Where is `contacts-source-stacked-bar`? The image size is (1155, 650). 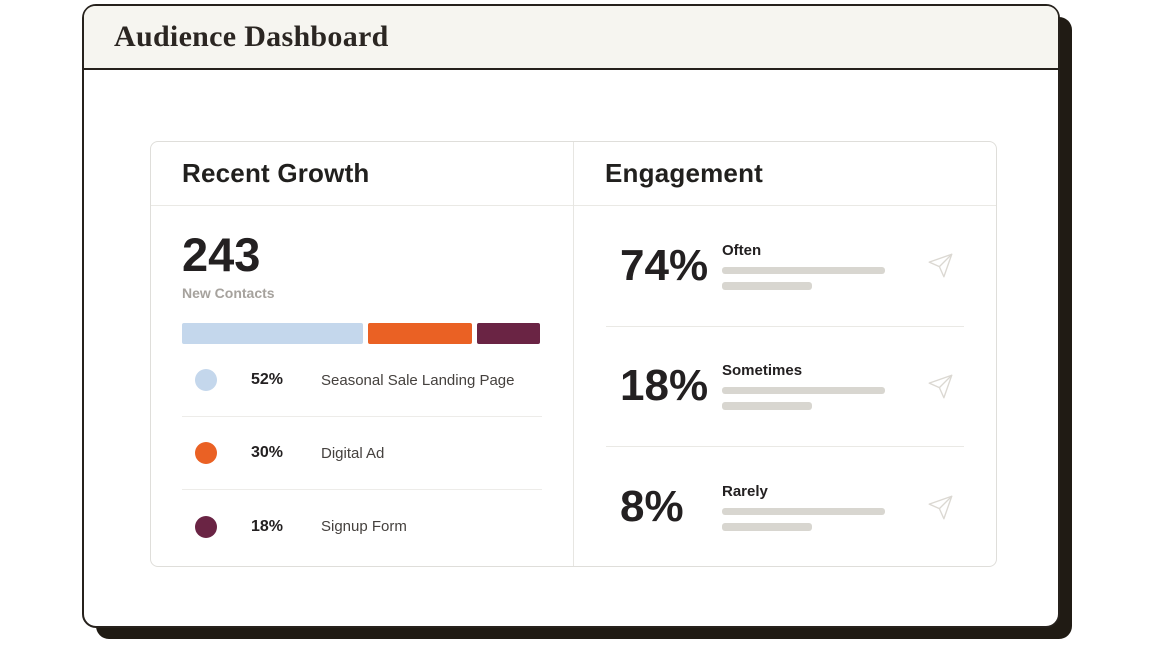 contacts-source-stacked-bar is located at coordinates (361, 333).